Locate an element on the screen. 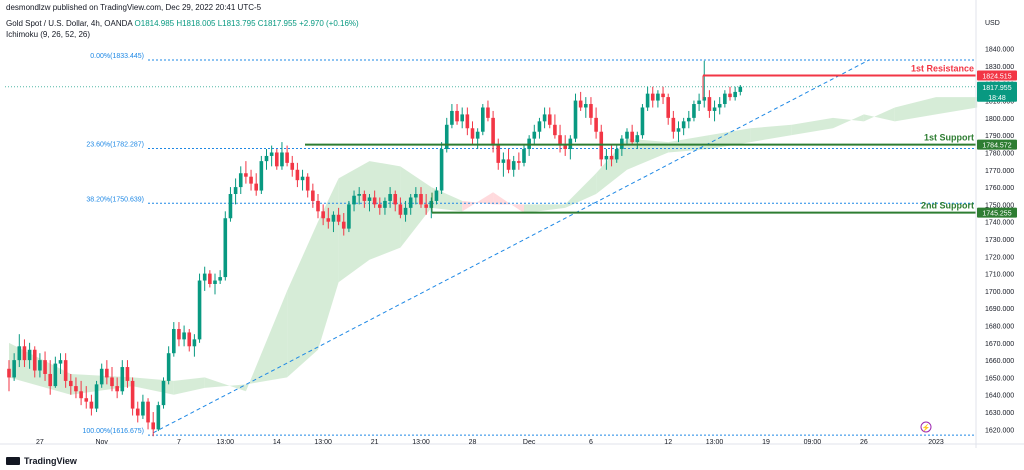 This screenshot has height=470, width=1024. y-tick-label: 1670.000 is located at coordinates (999, 344).